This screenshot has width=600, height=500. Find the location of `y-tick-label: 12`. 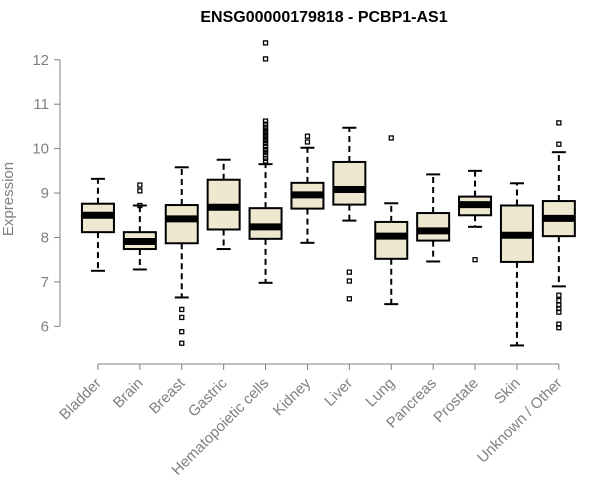

y-tick-label: 12 is located at coordinates (40, 60).